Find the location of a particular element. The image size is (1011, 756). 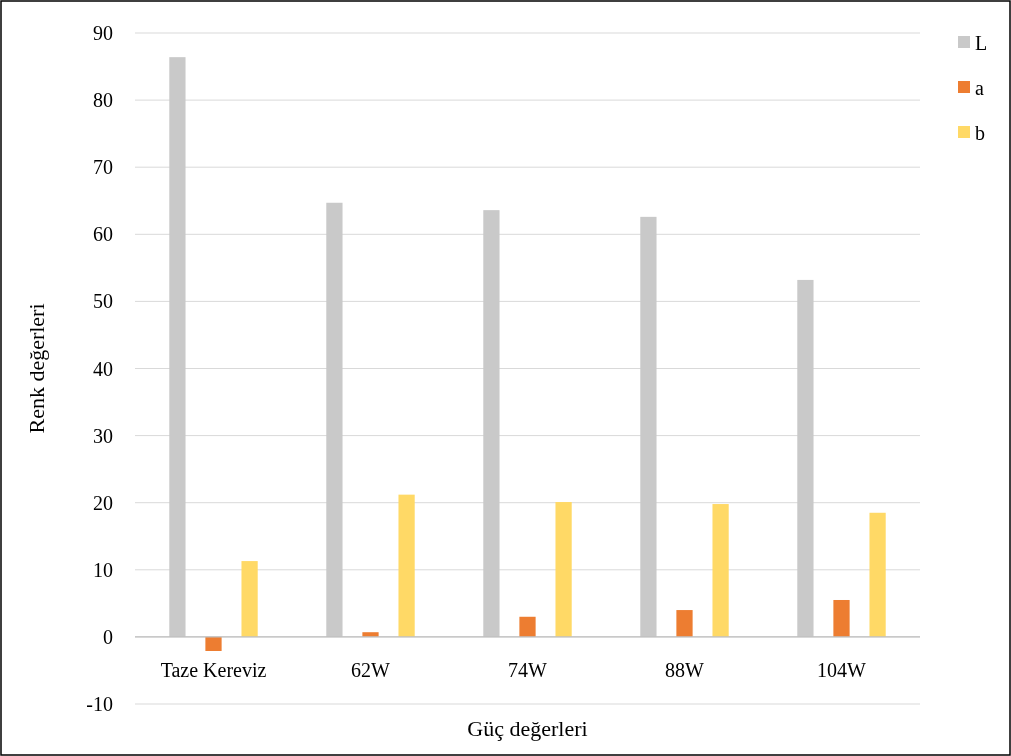

x-axis-title: Güç değerleri is located at coordinates (527, 728).